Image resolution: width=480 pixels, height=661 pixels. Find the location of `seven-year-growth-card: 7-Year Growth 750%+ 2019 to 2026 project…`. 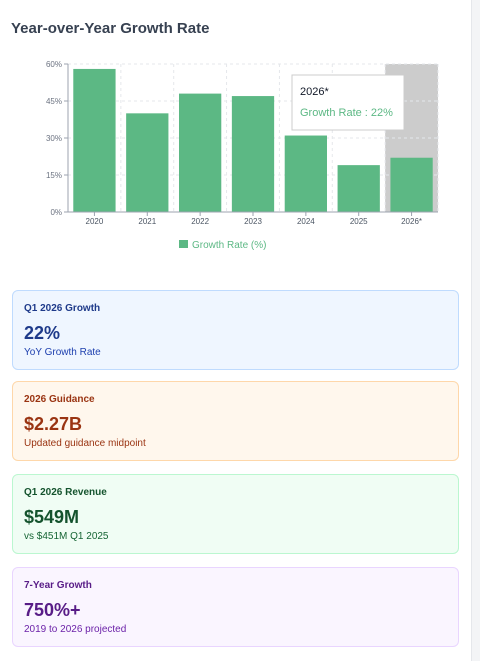

seven-year-growth-card: 7-Year Growth 750%+ 2019 to 2026 project… is located at coordinates (235, 607).